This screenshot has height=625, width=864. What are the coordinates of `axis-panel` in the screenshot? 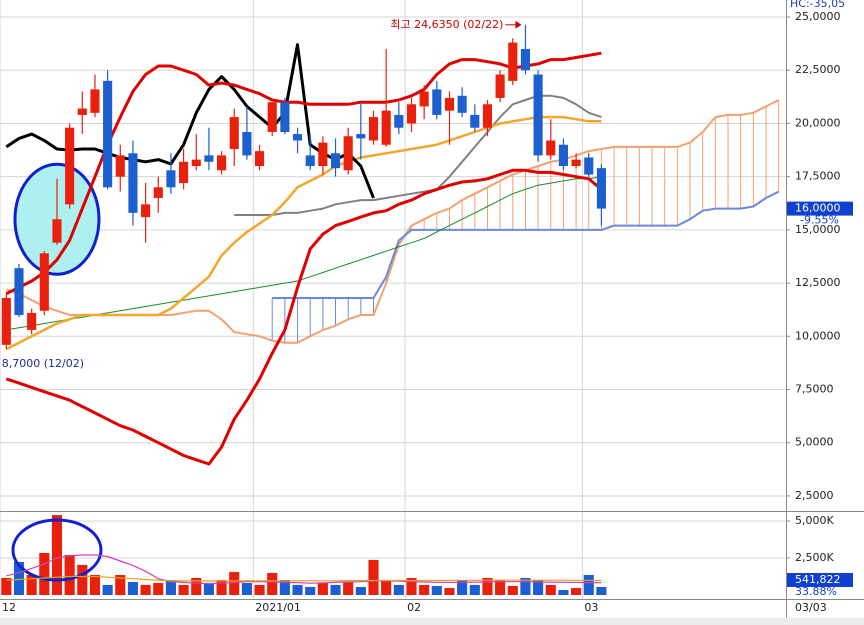 It's located at (825, 309).